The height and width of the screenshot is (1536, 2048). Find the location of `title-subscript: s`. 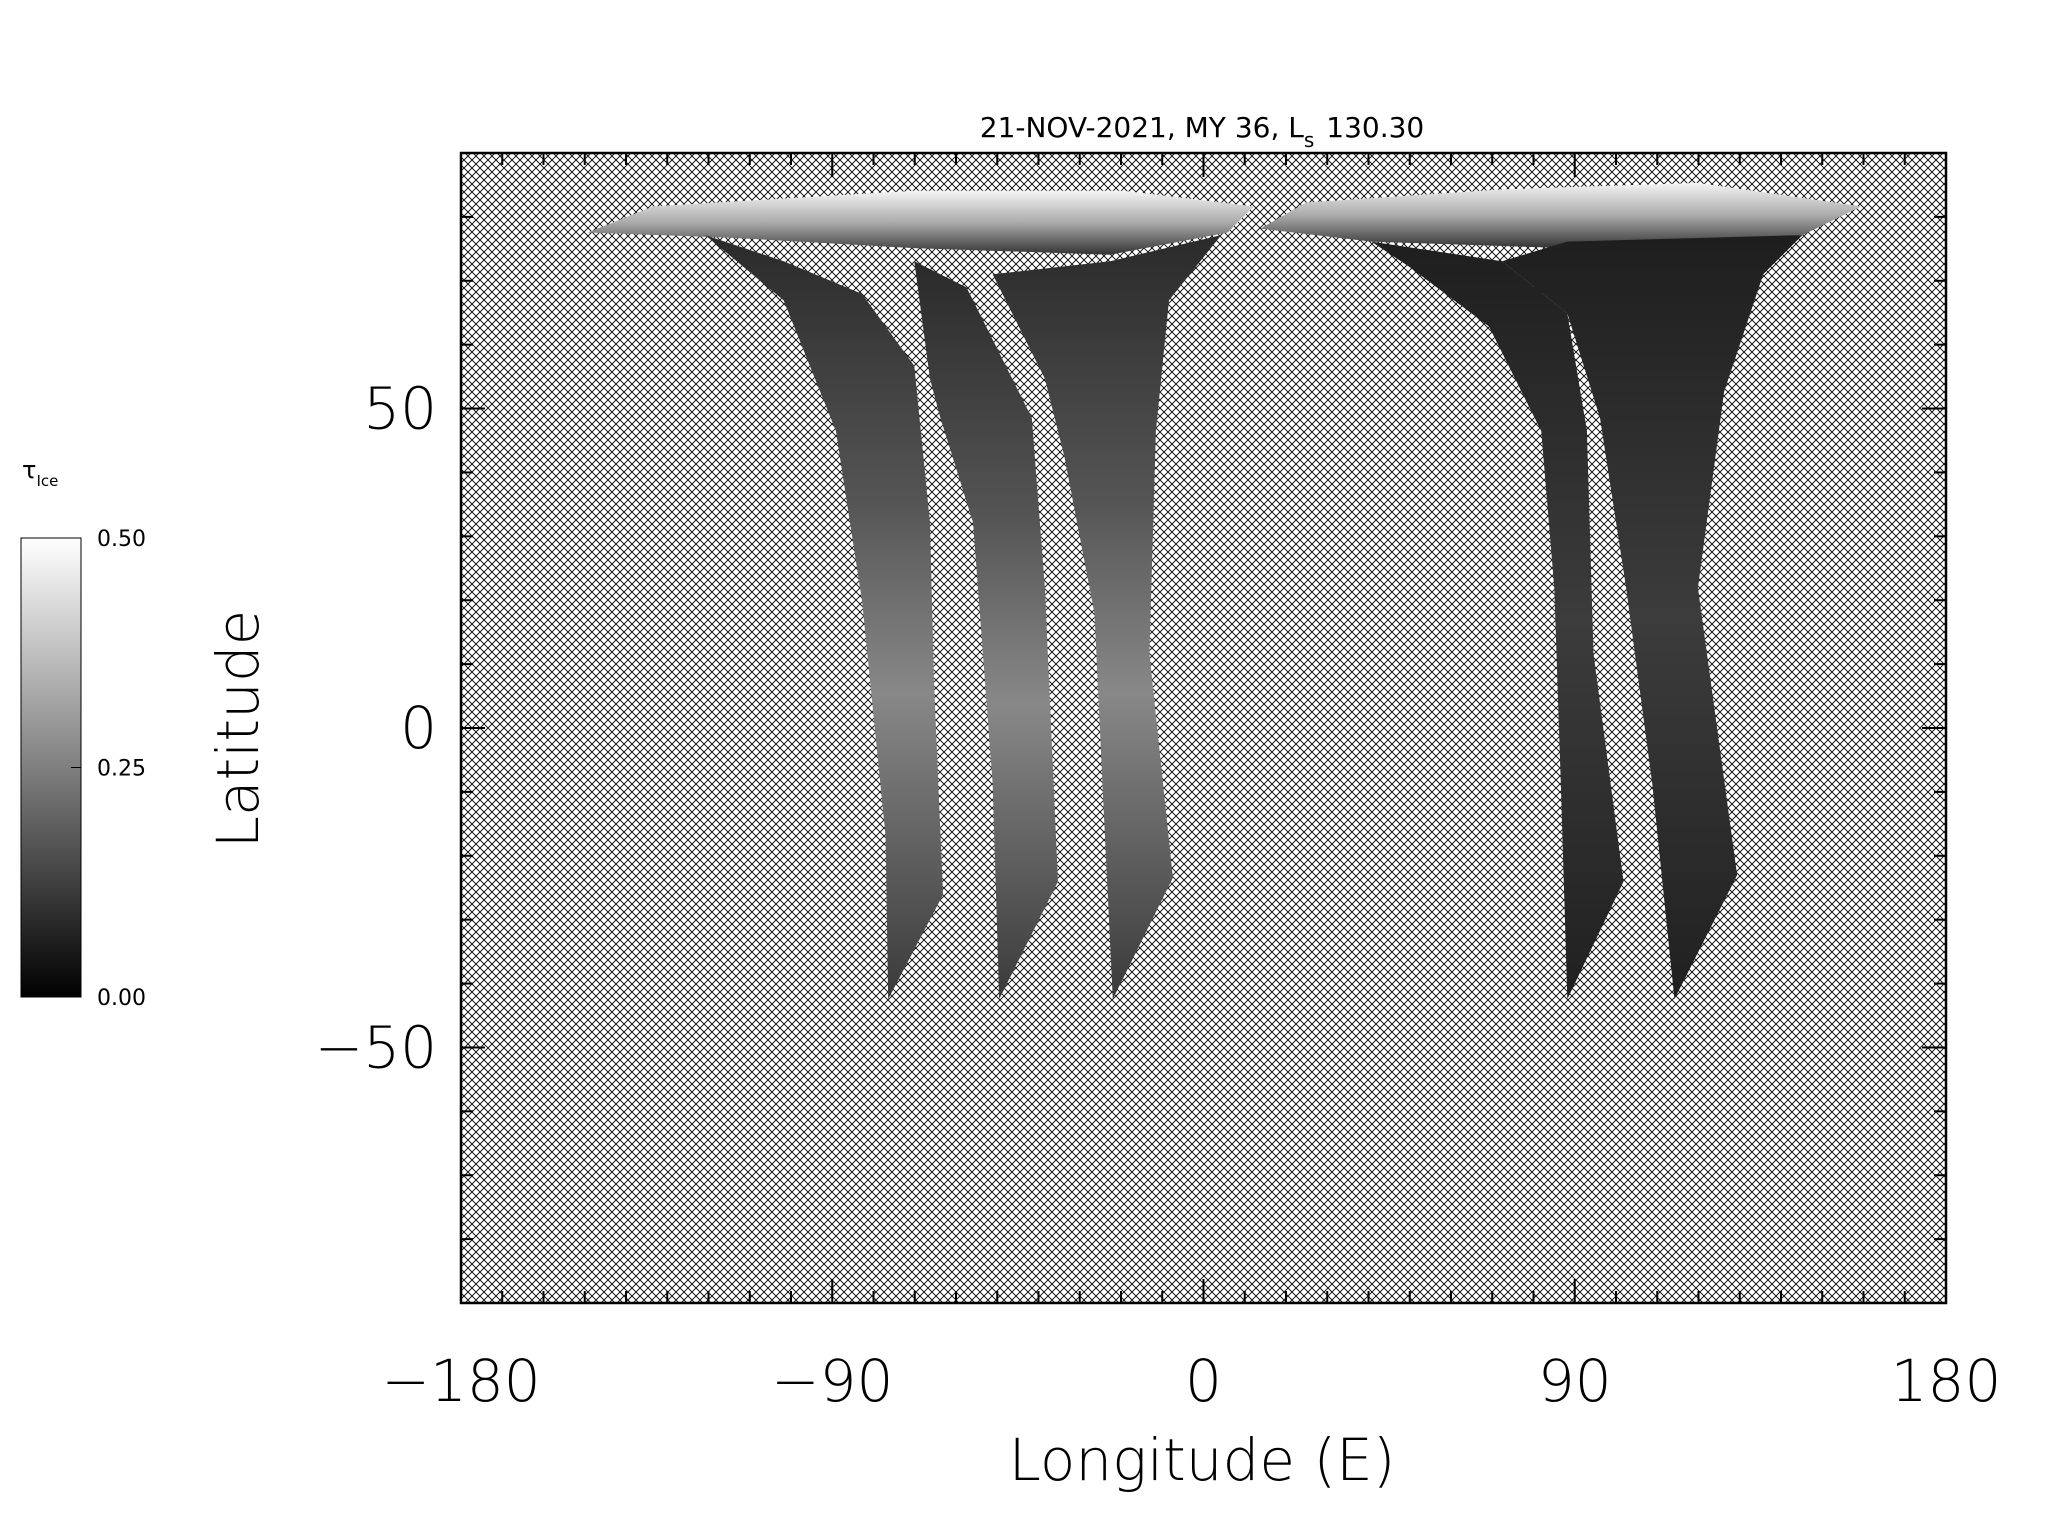

title-subscript: s is located at coordinates (1309, 140).